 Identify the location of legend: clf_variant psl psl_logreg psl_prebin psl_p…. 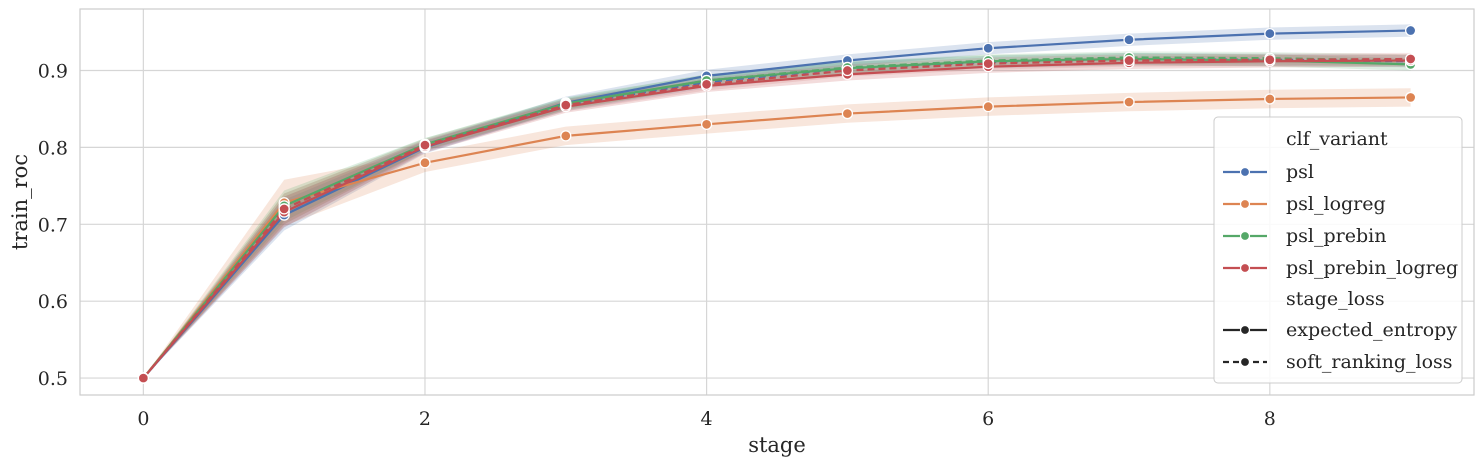
(1338, 250).